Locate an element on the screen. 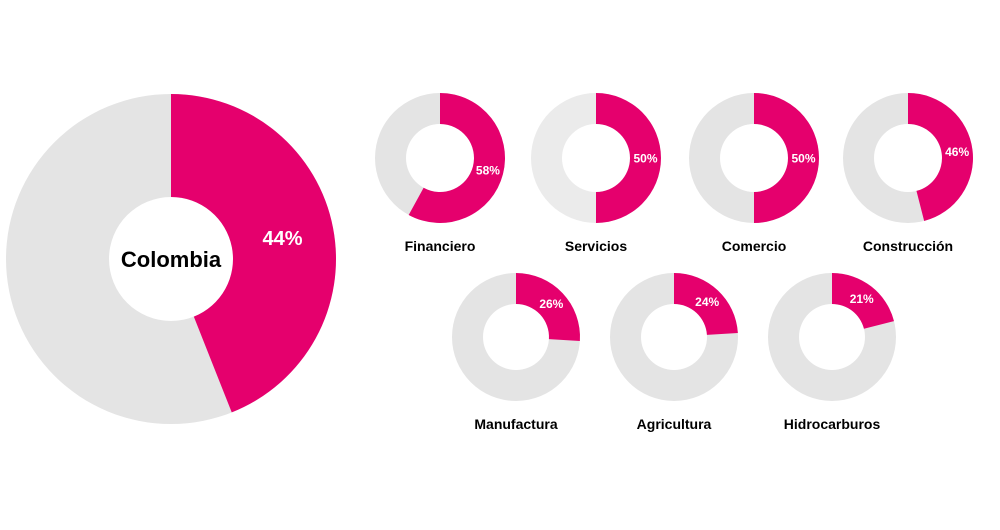  colombia-donut-slice is located at coordinates (254, 253).